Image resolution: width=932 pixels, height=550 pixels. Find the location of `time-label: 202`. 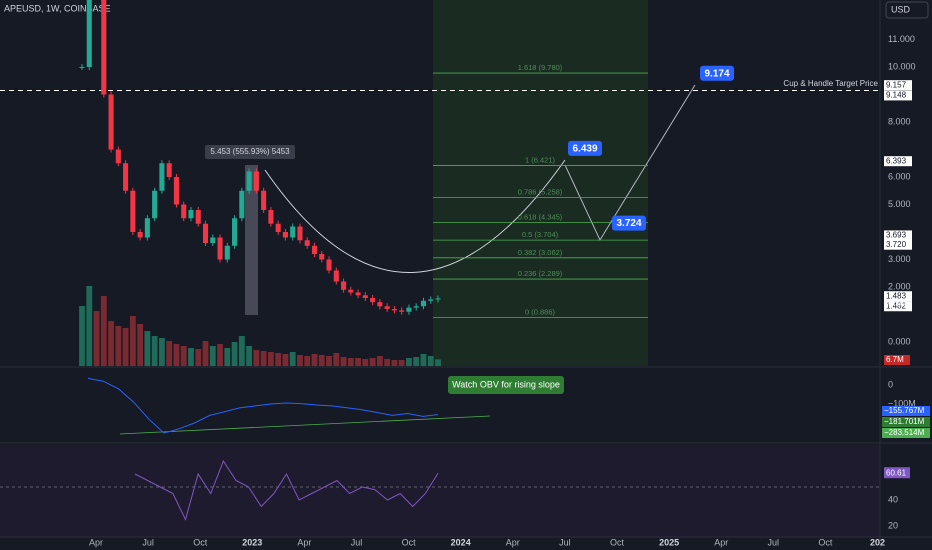

time-label: 202 is located at coordinates (877, 542).